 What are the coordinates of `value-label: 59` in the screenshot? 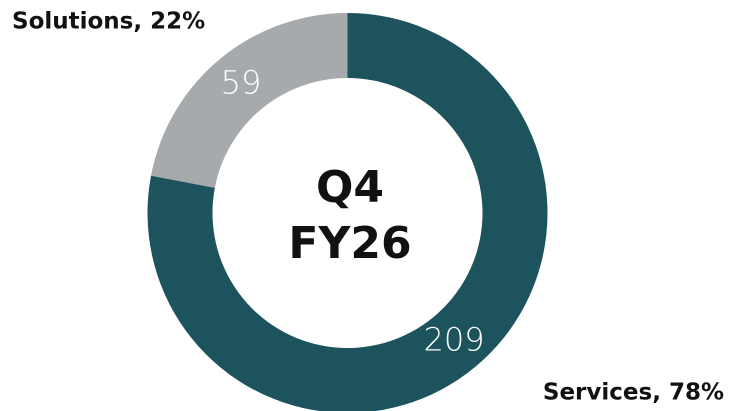 It's located at (241, 82).